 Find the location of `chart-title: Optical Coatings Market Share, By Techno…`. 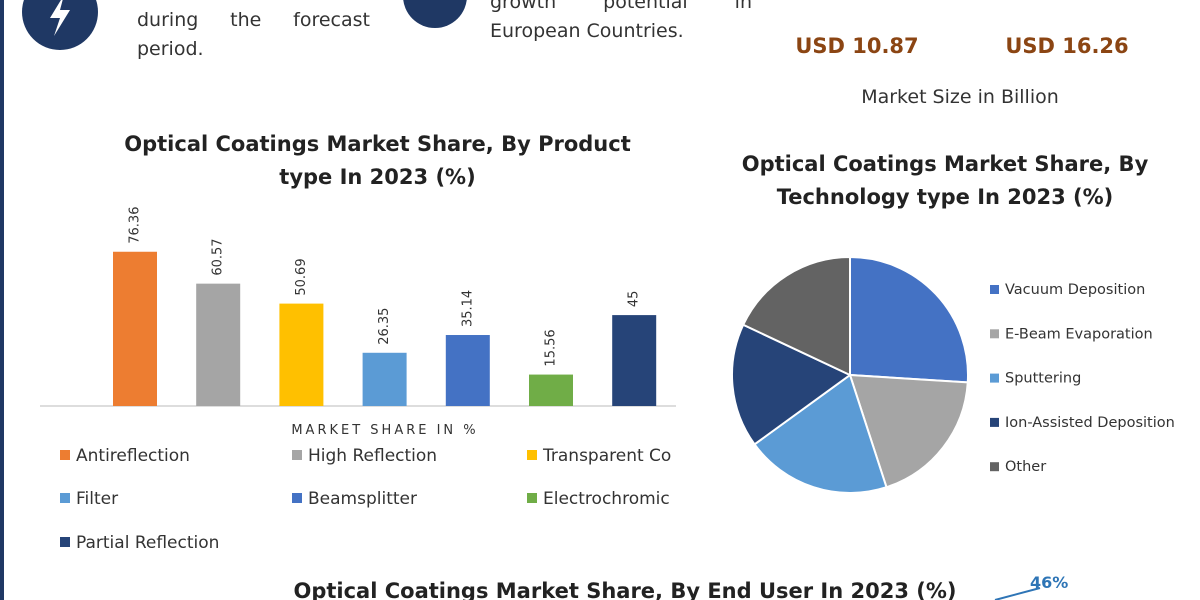

chart-title: Optical Coatings Market Share, By Techno… is located at coordinates (945, 180).